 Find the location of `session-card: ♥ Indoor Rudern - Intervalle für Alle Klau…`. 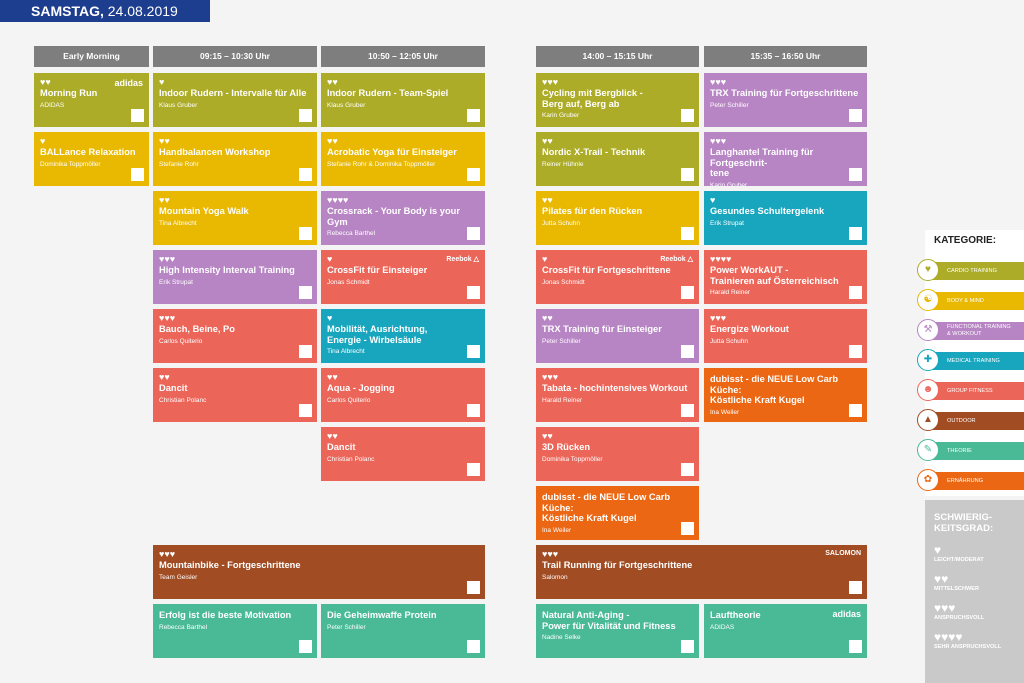

session-card: ♥ Indoor Rudern - Intervalle für Alle Klau… is located at coordinates (235, 100).